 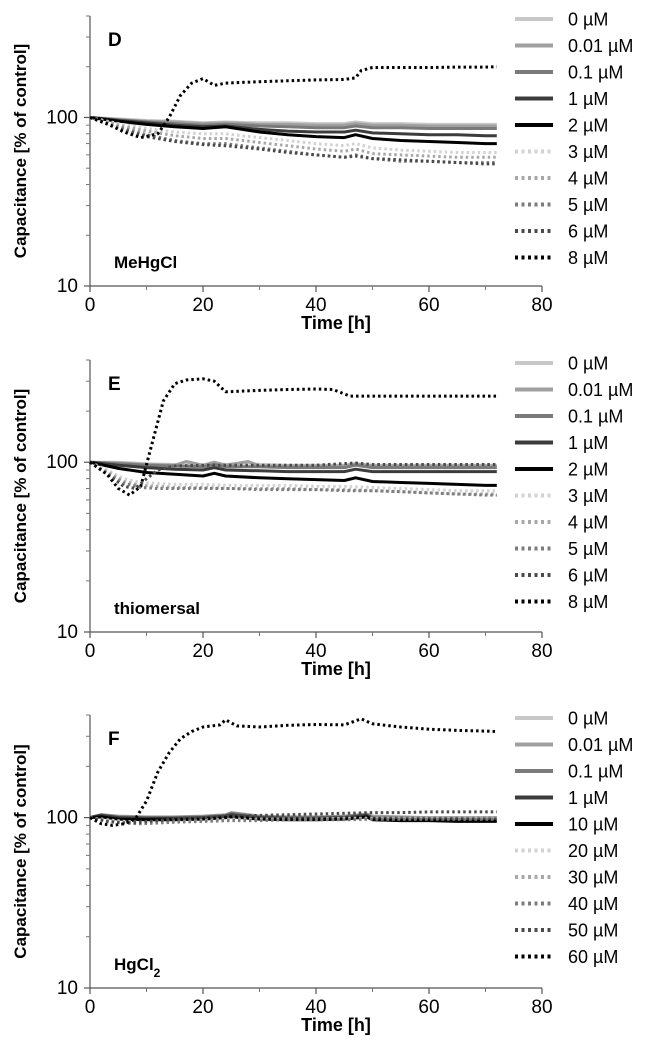 I want to click on compound-annotation: MeHgCl, so click(x=145, y=262).